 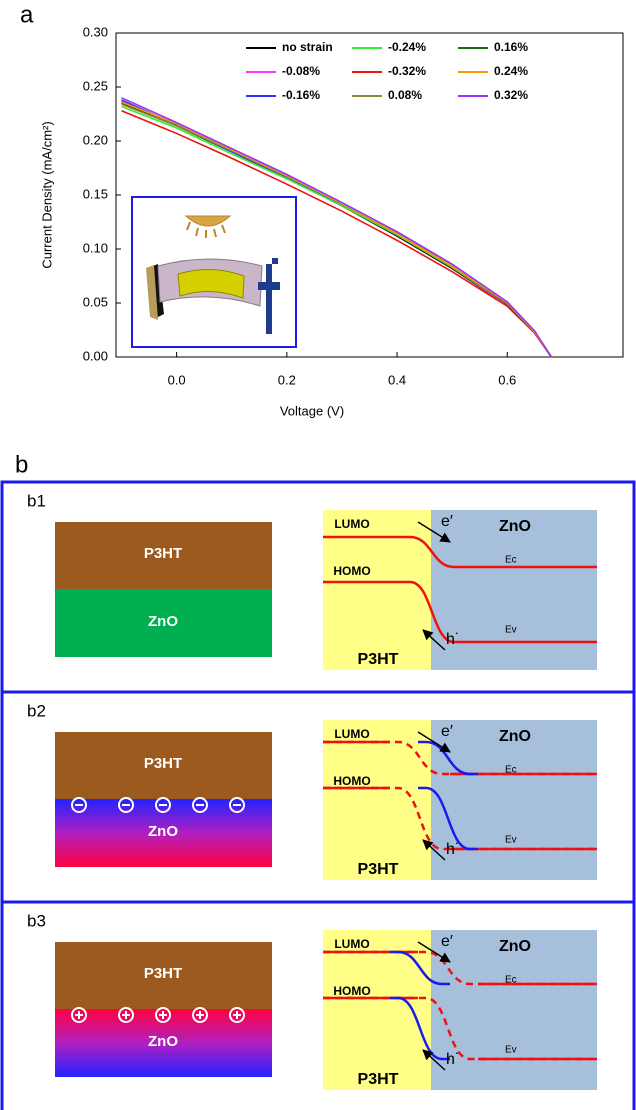 I want to click on y-tick-label: 0.00, so click(x=95, y=355).